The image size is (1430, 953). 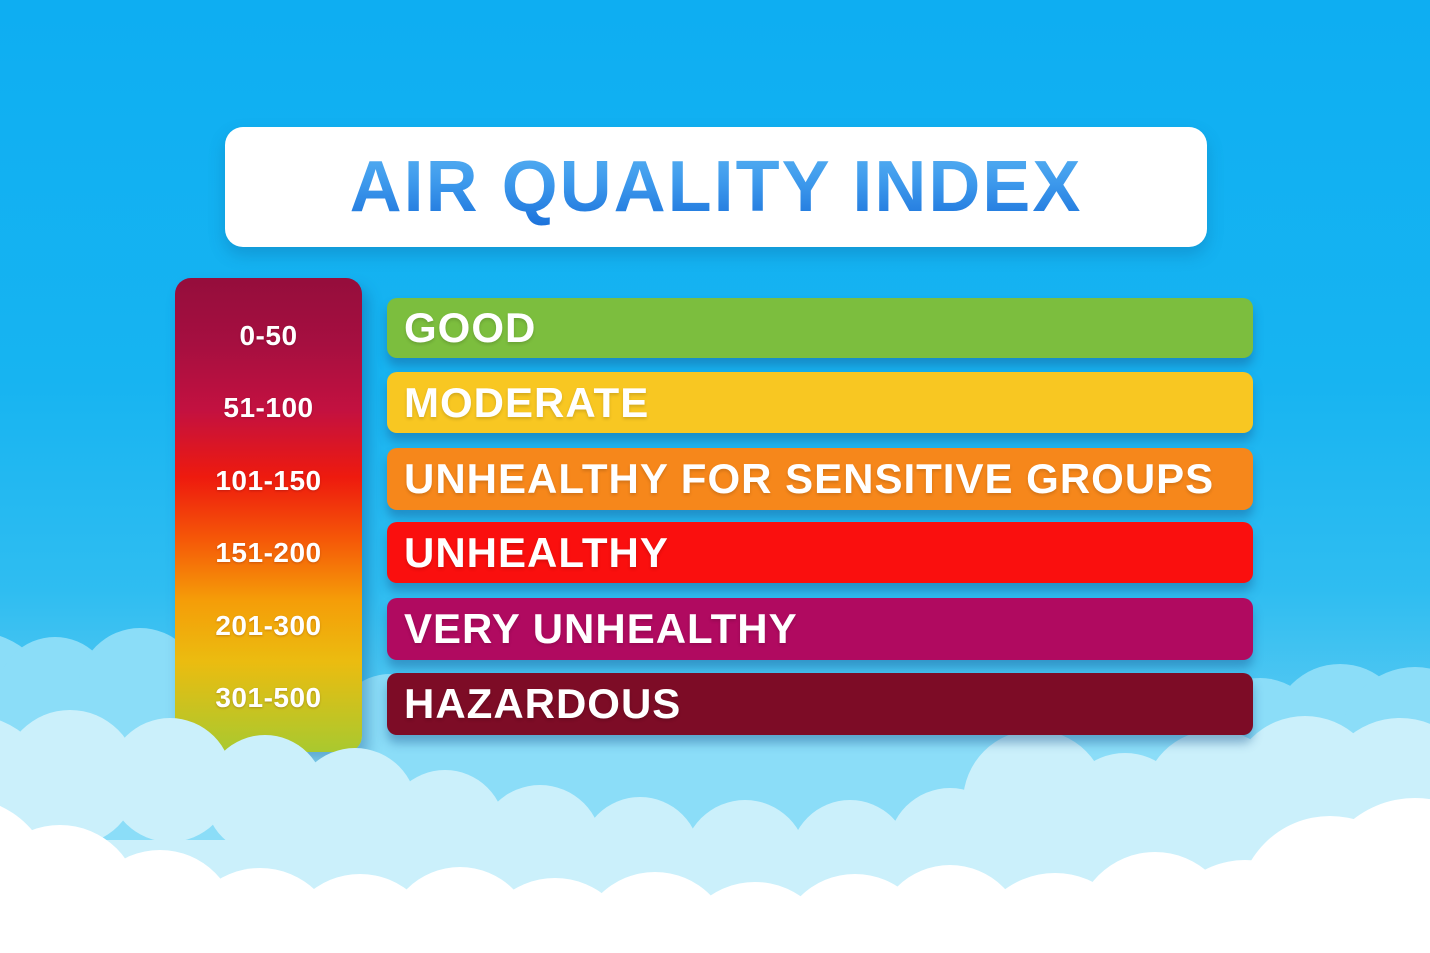 What do you see at coordinates (268, 408) in the screenshot?
I see `scale-range-moderate: 51-100` at bounding box center [268, 408].